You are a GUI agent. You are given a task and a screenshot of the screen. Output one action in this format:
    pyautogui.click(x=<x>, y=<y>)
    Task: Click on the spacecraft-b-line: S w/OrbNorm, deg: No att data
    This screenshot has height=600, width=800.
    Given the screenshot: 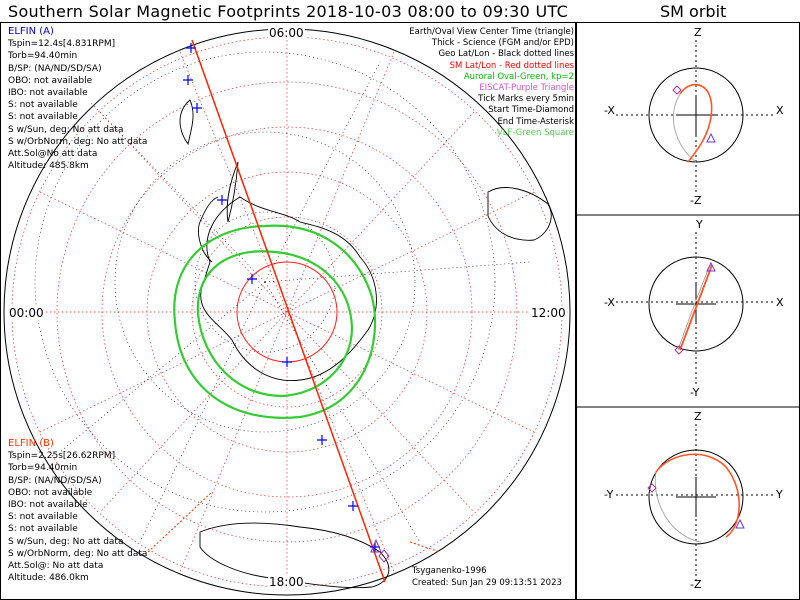 What is the action you would take?
    pyautogui.click(x=78, y=553)
    